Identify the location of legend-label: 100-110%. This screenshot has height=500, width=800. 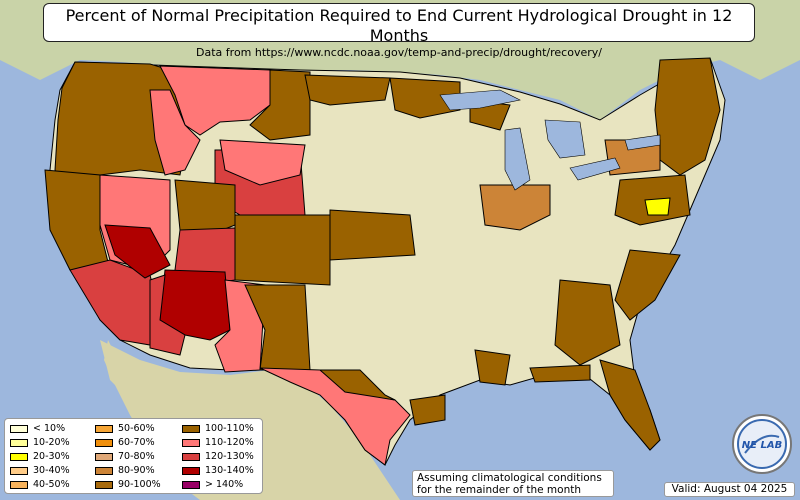
(229, 428).